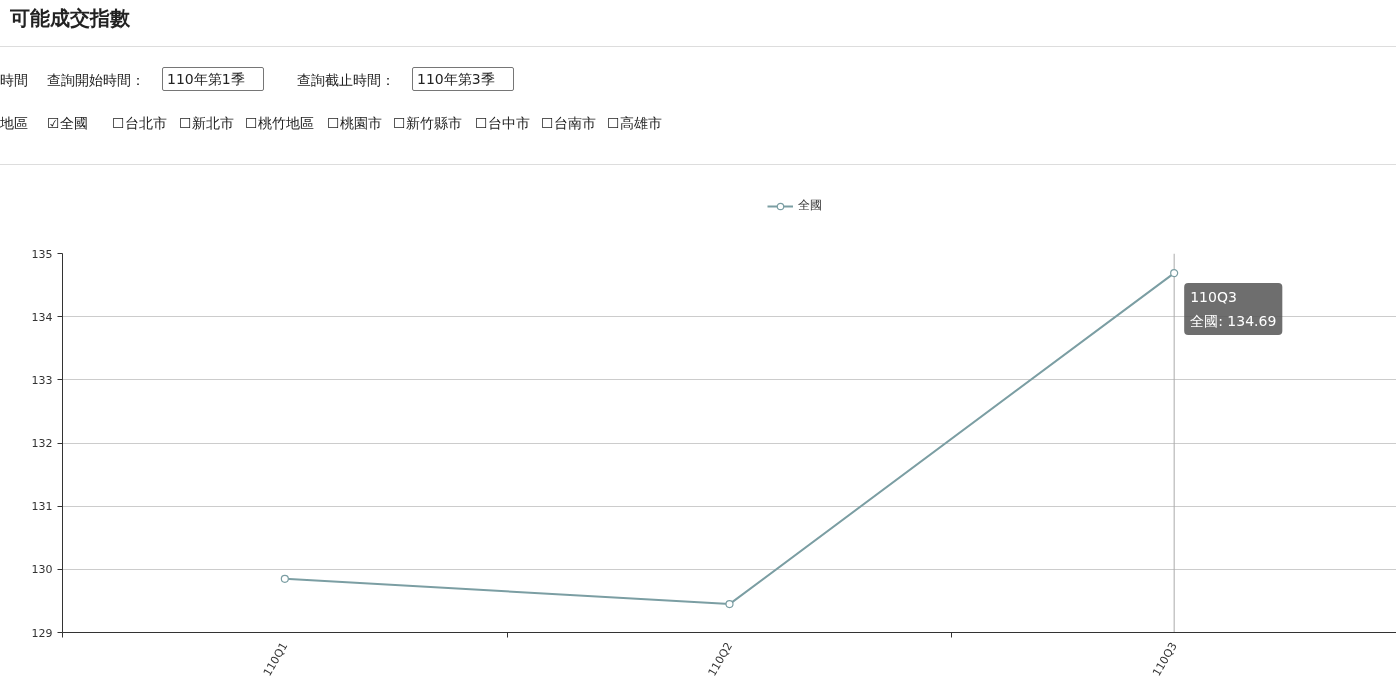  I want to click on text: ☐桃園市, so click(354, 123).